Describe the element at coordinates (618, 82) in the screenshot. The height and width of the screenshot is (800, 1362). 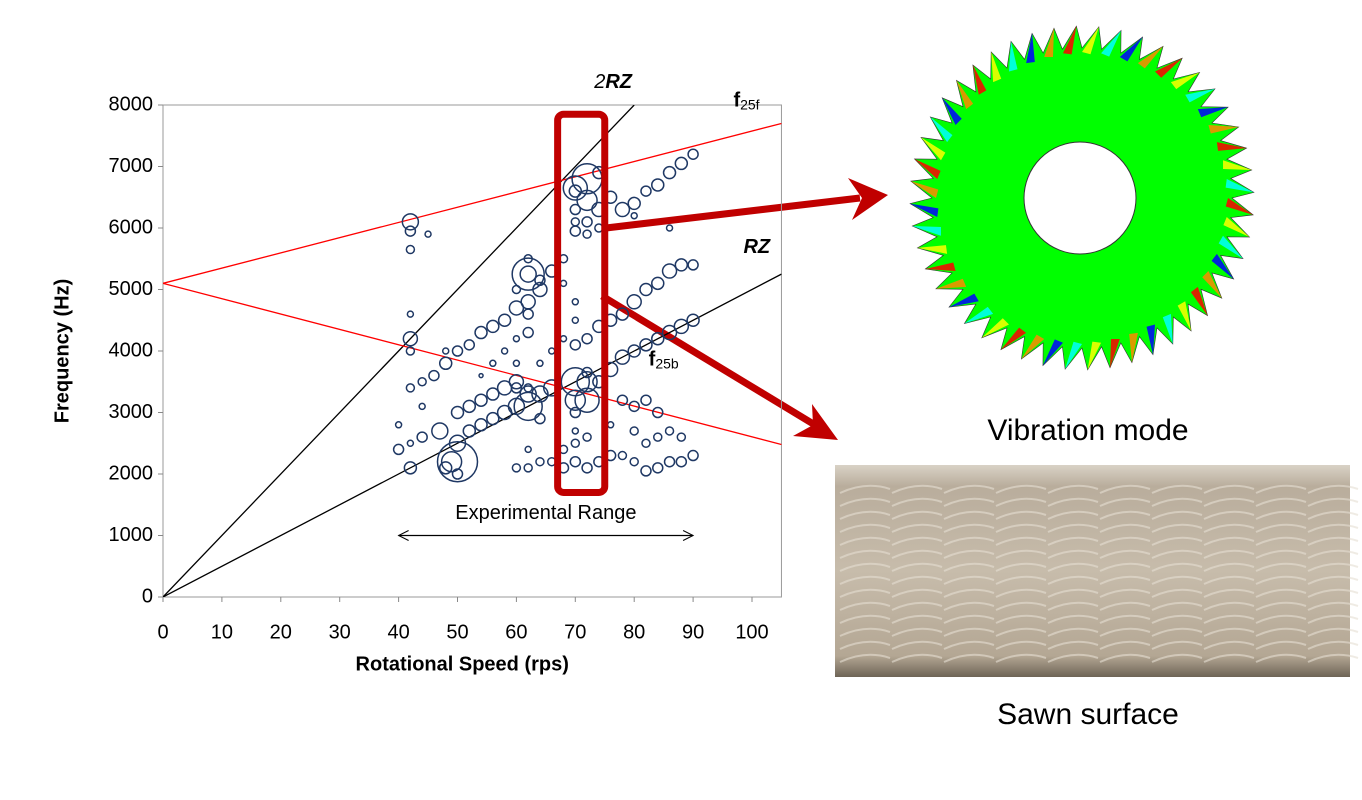
I see `line-label-part: RZ` at that location.